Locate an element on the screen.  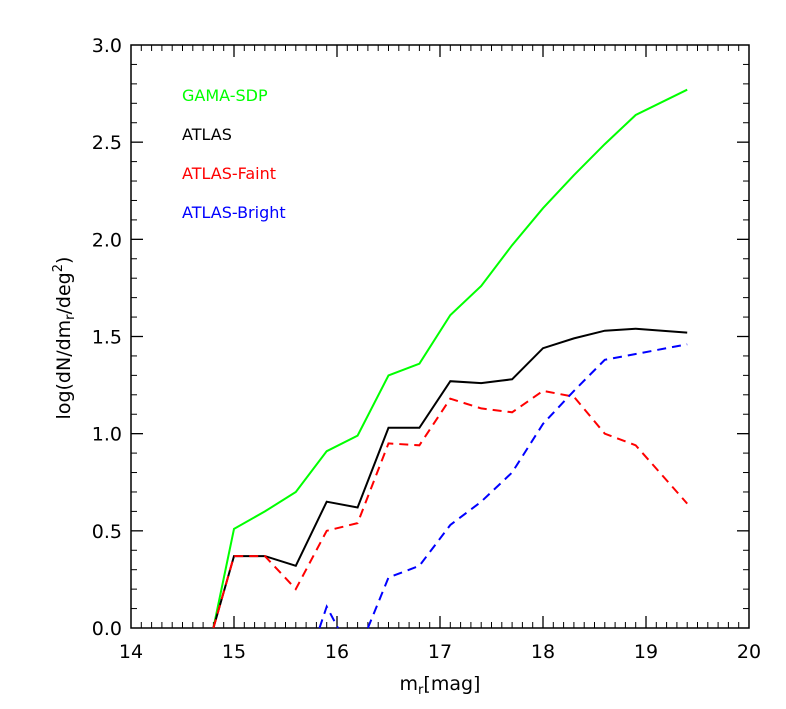
y-tick-label: 0.0 is located at coordinates (107, 629).